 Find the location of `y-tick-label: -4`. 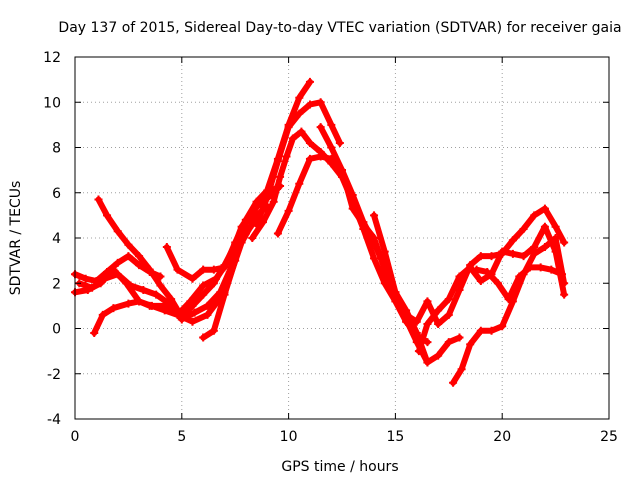

y-tick-label: -4 is located at coordinates (54, 420).